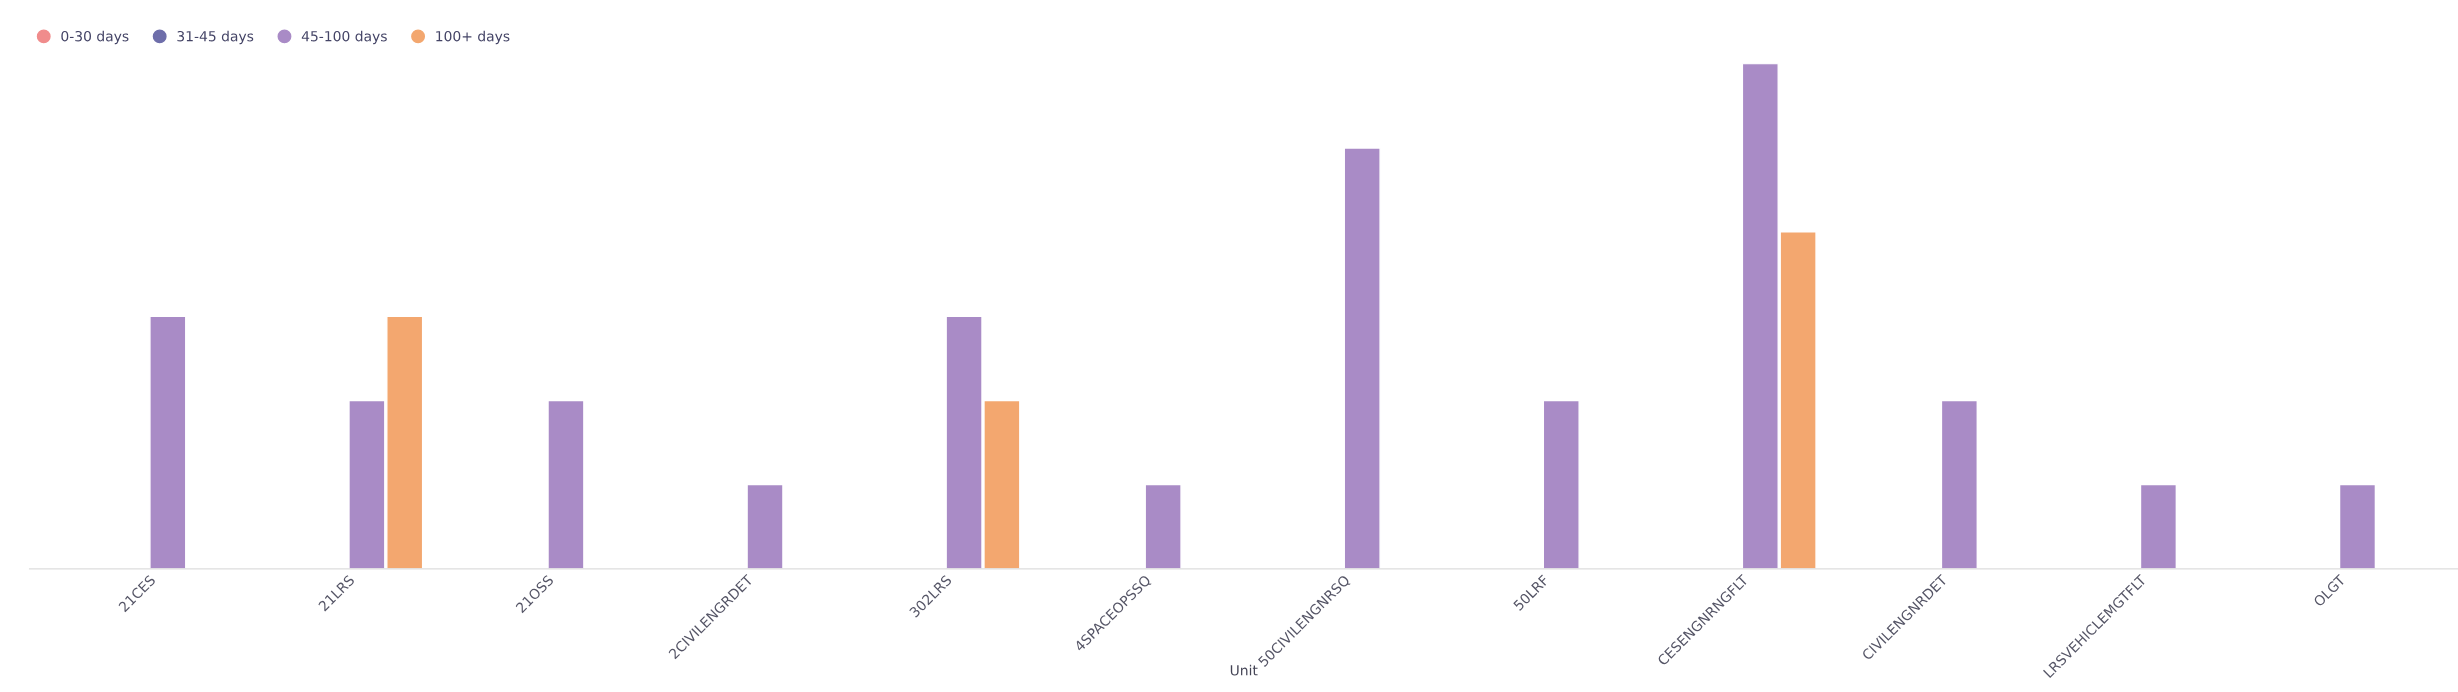  I want to click on legend-label: 31-45 days, so click(215, 37).